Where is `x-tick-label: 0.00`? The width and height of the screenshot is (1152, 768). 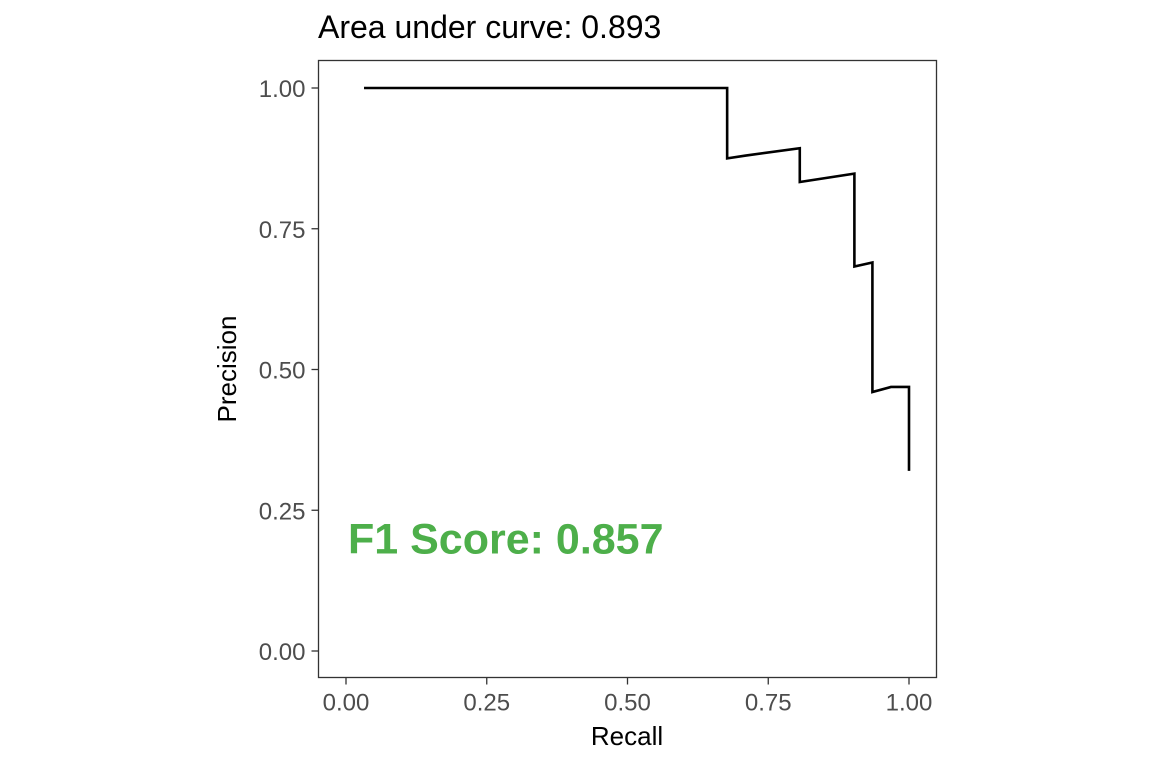 x-tick-label: 0.00 is located at coordinates (346, 703).